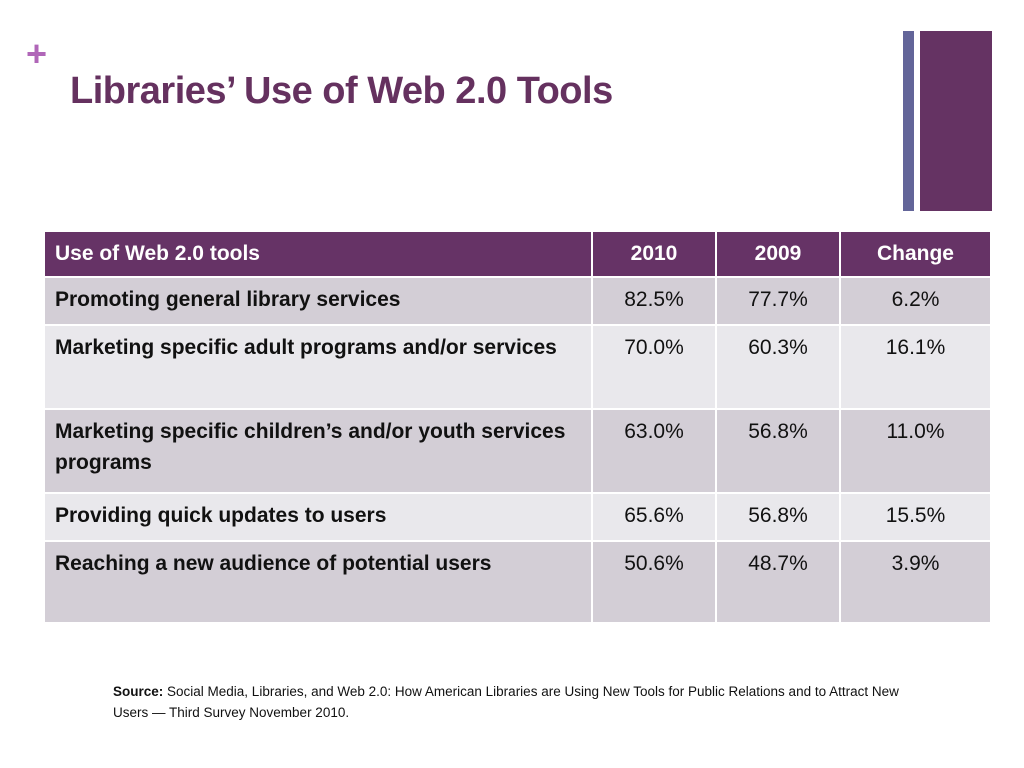 The height and width of the screenshot is (768, 1024). What do you see at coordinates (915, 451) in the screenshot?
I see `value-change: 11.0%` at bounding box center [915, 451].